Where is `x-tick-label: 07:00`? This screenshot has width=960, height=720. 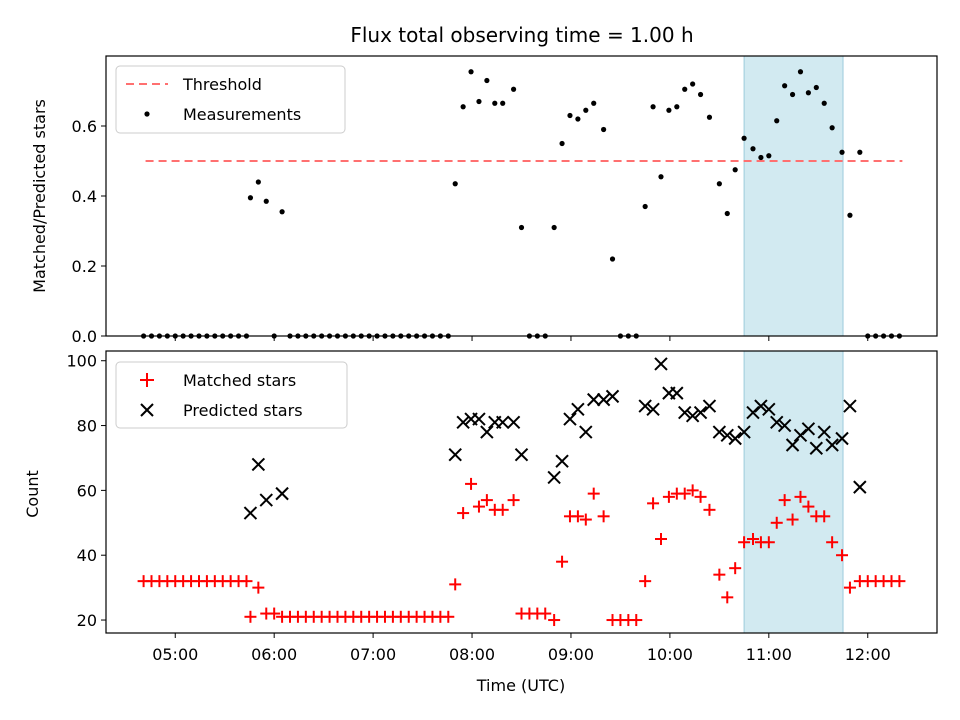 x-tick-label: 07:00 is located at coordinates (373, 654).